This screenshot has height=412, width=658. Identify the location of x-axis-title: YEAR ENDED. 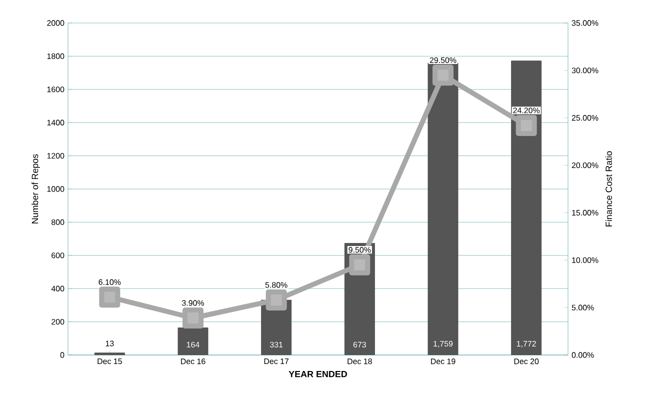
(318, 374).